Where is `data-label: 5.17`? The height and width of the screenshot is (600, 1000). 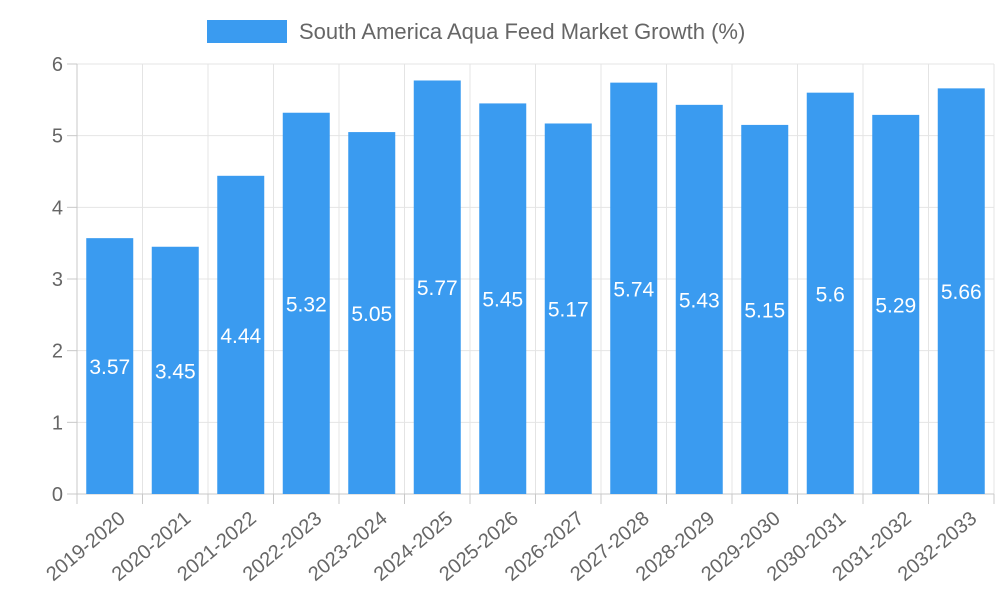 data-label: 5.17 is located at coordinates (568, 310).